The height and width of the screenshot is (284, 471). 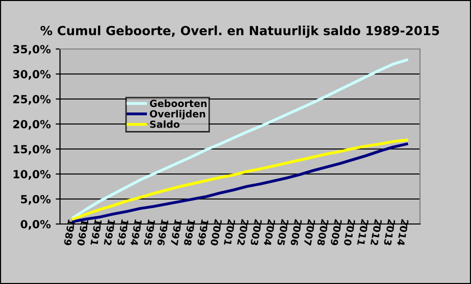 What do you see at coordinates (36, 199) in the screenshot?
I see `y-tick-label: 5,0%` at bounding box center [36, 199].